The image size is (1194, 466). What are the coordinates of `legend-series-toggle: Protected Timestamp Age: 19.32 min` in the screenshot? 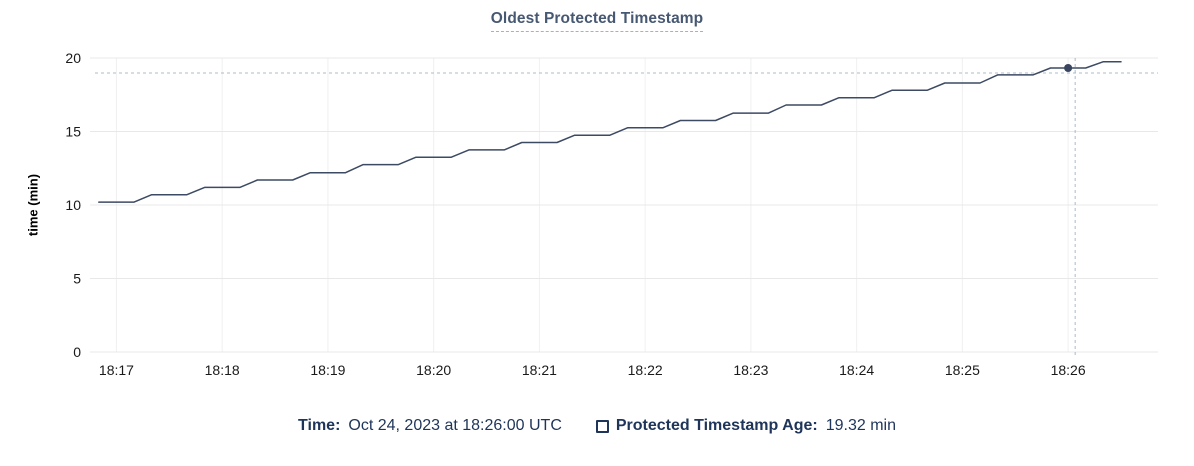 It's located at (745, 426).